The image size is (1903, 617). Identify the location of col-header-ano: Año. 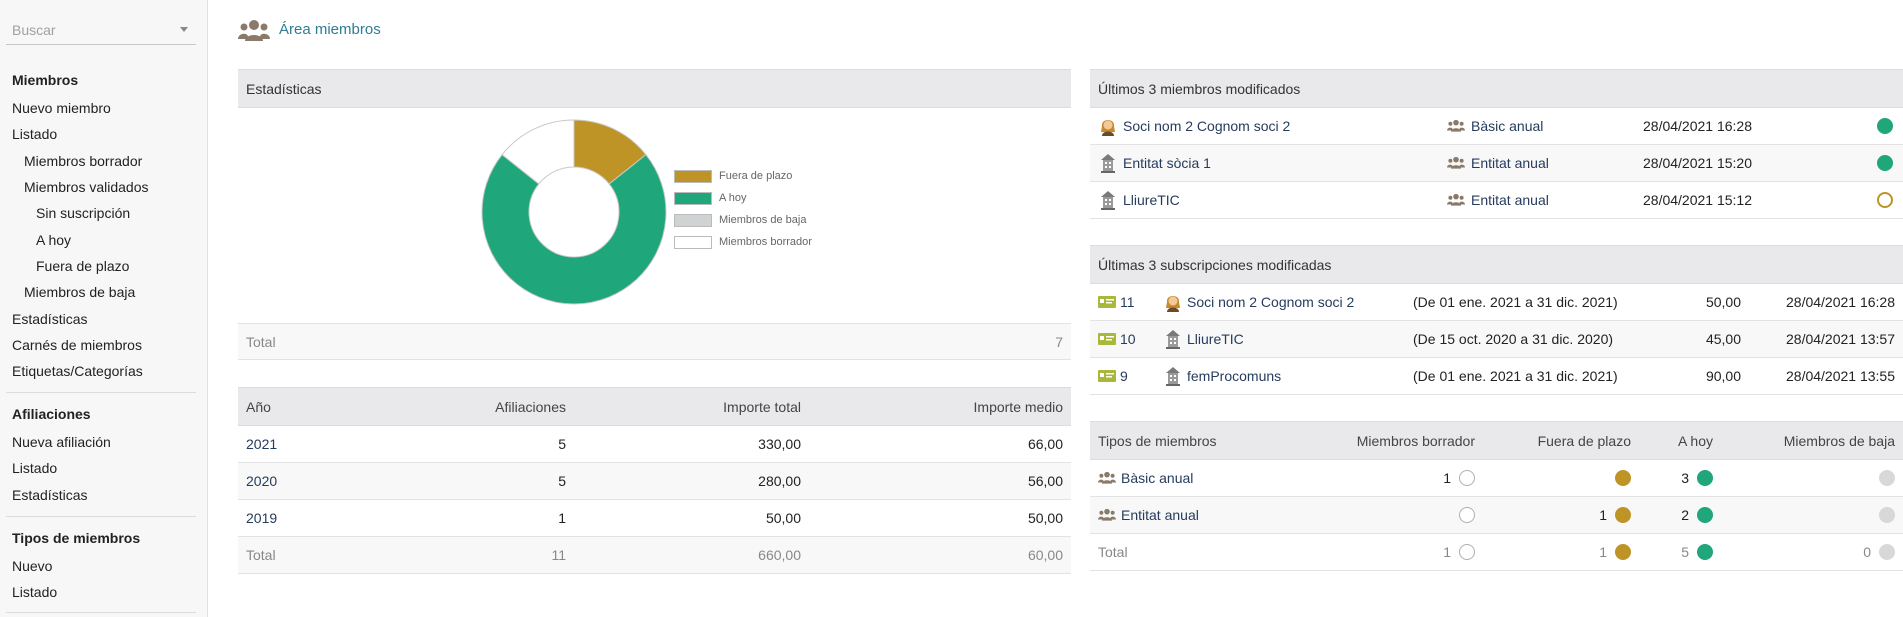
(258, 407).